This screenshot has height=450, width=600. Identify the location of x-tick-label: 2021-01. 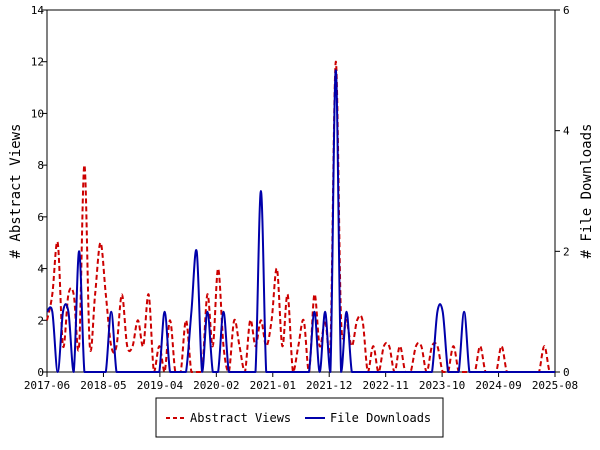
(273, 385).